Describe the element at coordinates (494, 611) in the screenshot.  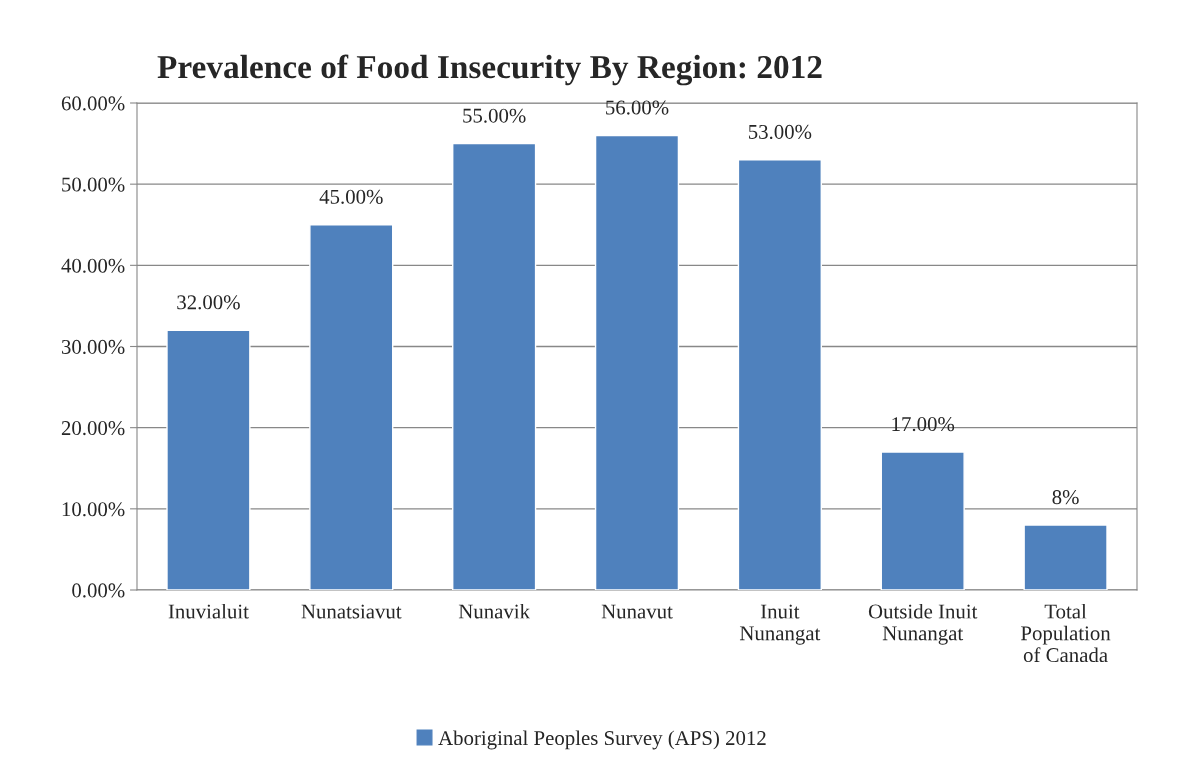
I see `x-tick-label: Nunavik` at that location.